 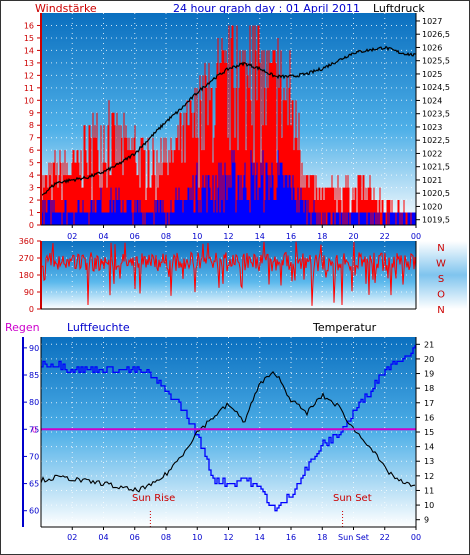 What do you see at coordinates (436, 87) in the screenshot?
I see `pressure-tick-label: 1024,5` at bounding box center [436, 87].